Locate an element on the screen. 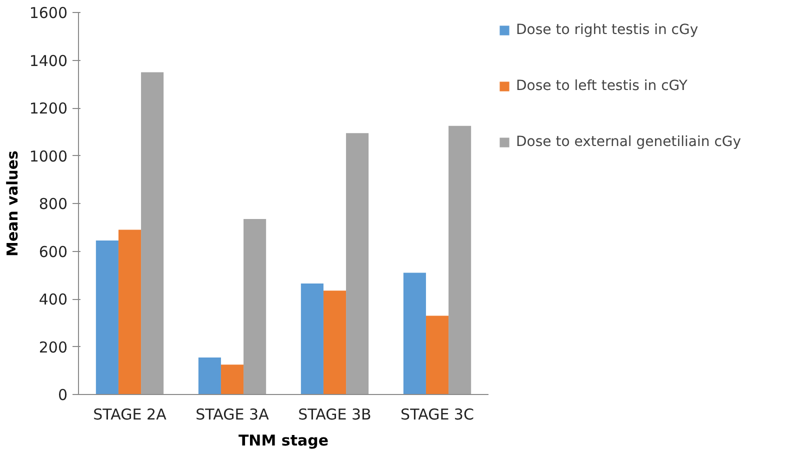 The image size is (800, 473). y-tick-label: 0 is located at coordinates (63, 395).